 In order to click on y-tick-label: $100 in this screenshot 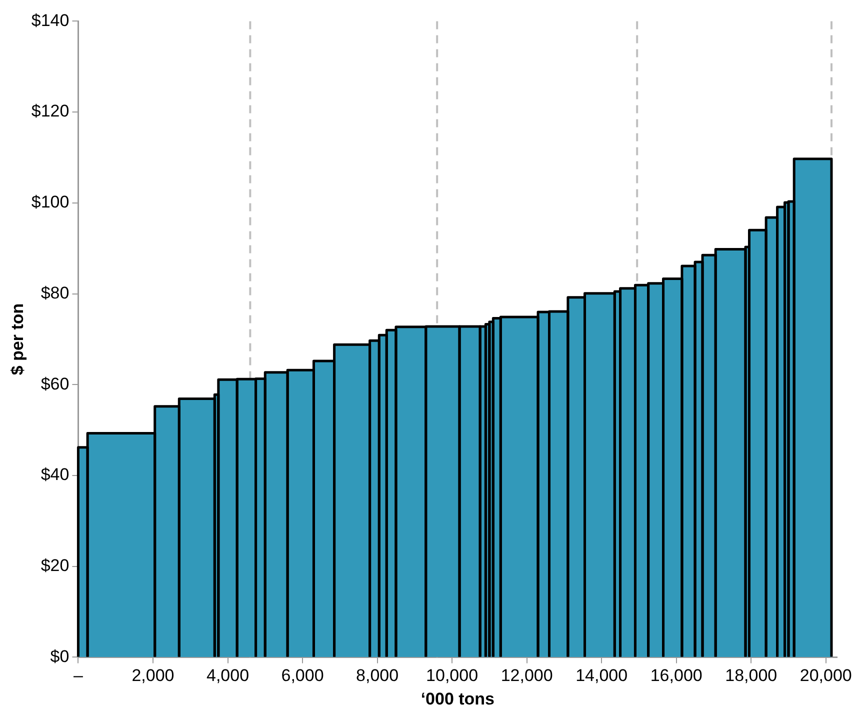, I will do `click(50, 202)`.